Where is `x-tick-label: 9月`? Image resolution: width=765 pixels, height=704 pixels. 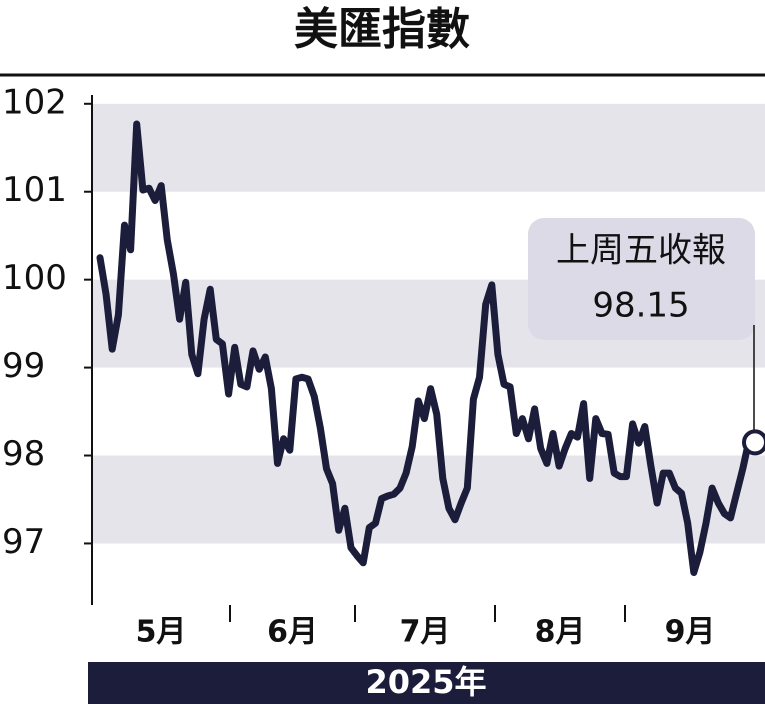
x-tick-label: 9月 is located at coordinates (690, 632).